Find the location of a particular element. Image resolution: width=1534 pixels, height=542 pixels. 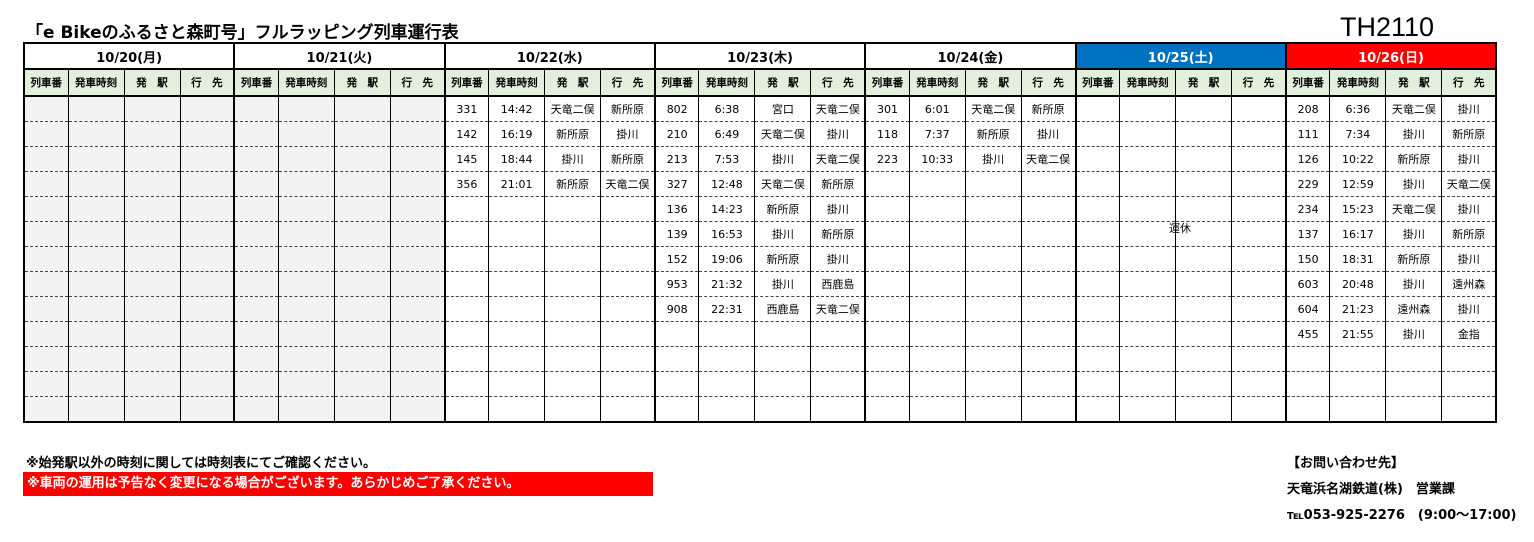

train-number-cell: 137 is located at coordinates (1307, 234).